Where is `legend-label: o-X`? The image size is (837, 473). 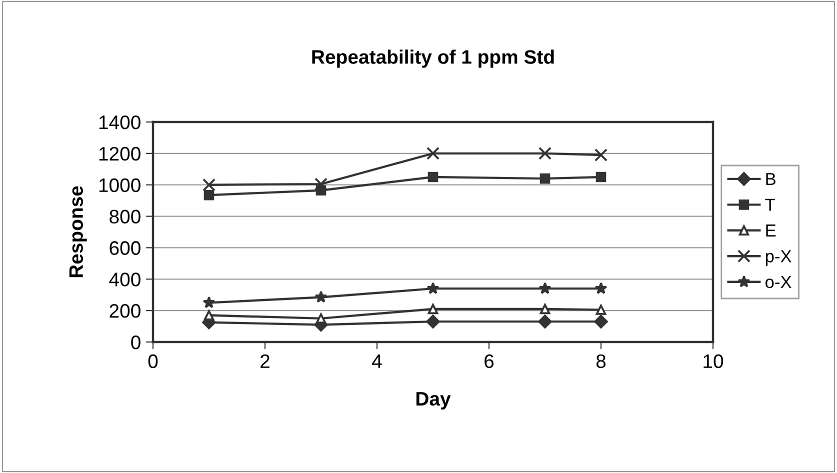 legend-label: o-X is located at coordinates (779, 282).